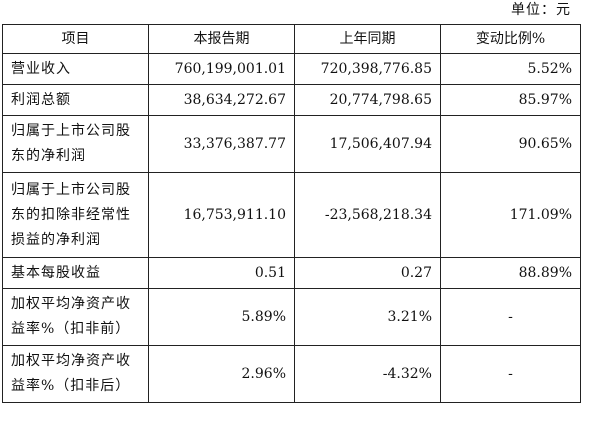 This screenshot has height=439, width=589. Describe the element at coordinates (75, 39) in the screenshot. I see `header-item: 项目` at that location.